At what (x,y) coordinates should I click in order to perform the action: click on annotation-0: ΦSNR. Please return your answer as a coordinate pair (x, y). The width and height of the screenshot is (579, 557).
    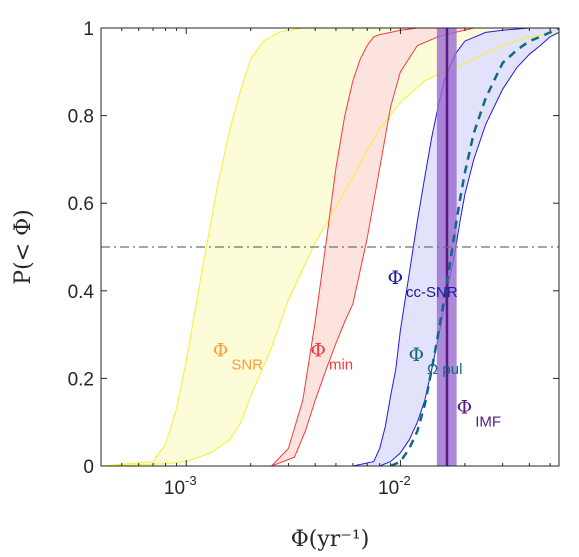
    Looking at the image, I should click on (238, 357).